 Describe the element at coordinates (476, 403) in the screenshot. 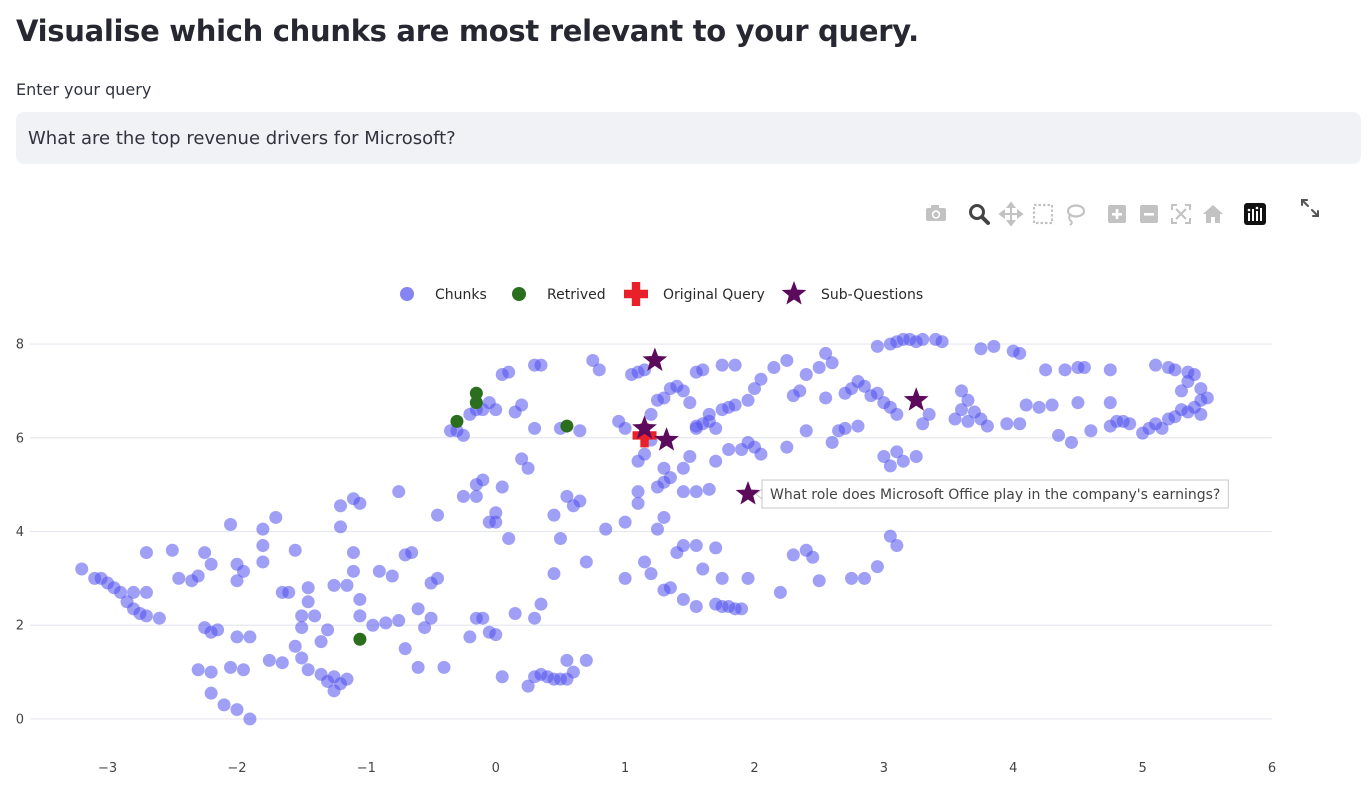

I see `retrieved-point` at that location.